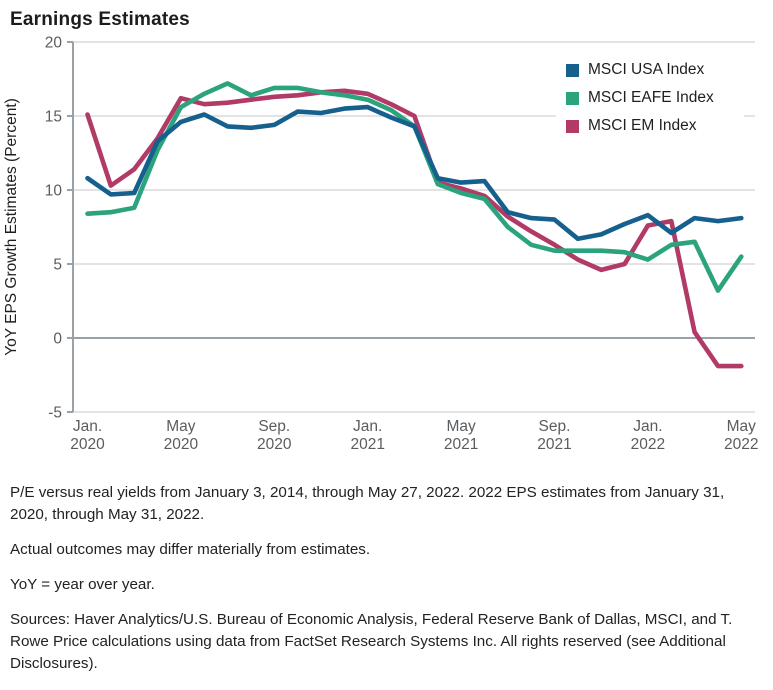 This screenshot has height=690, width=773. Describe the element at coordinates (646, 69) in the screenshot. I see `legend-label: MSCI USA Index` at that location.